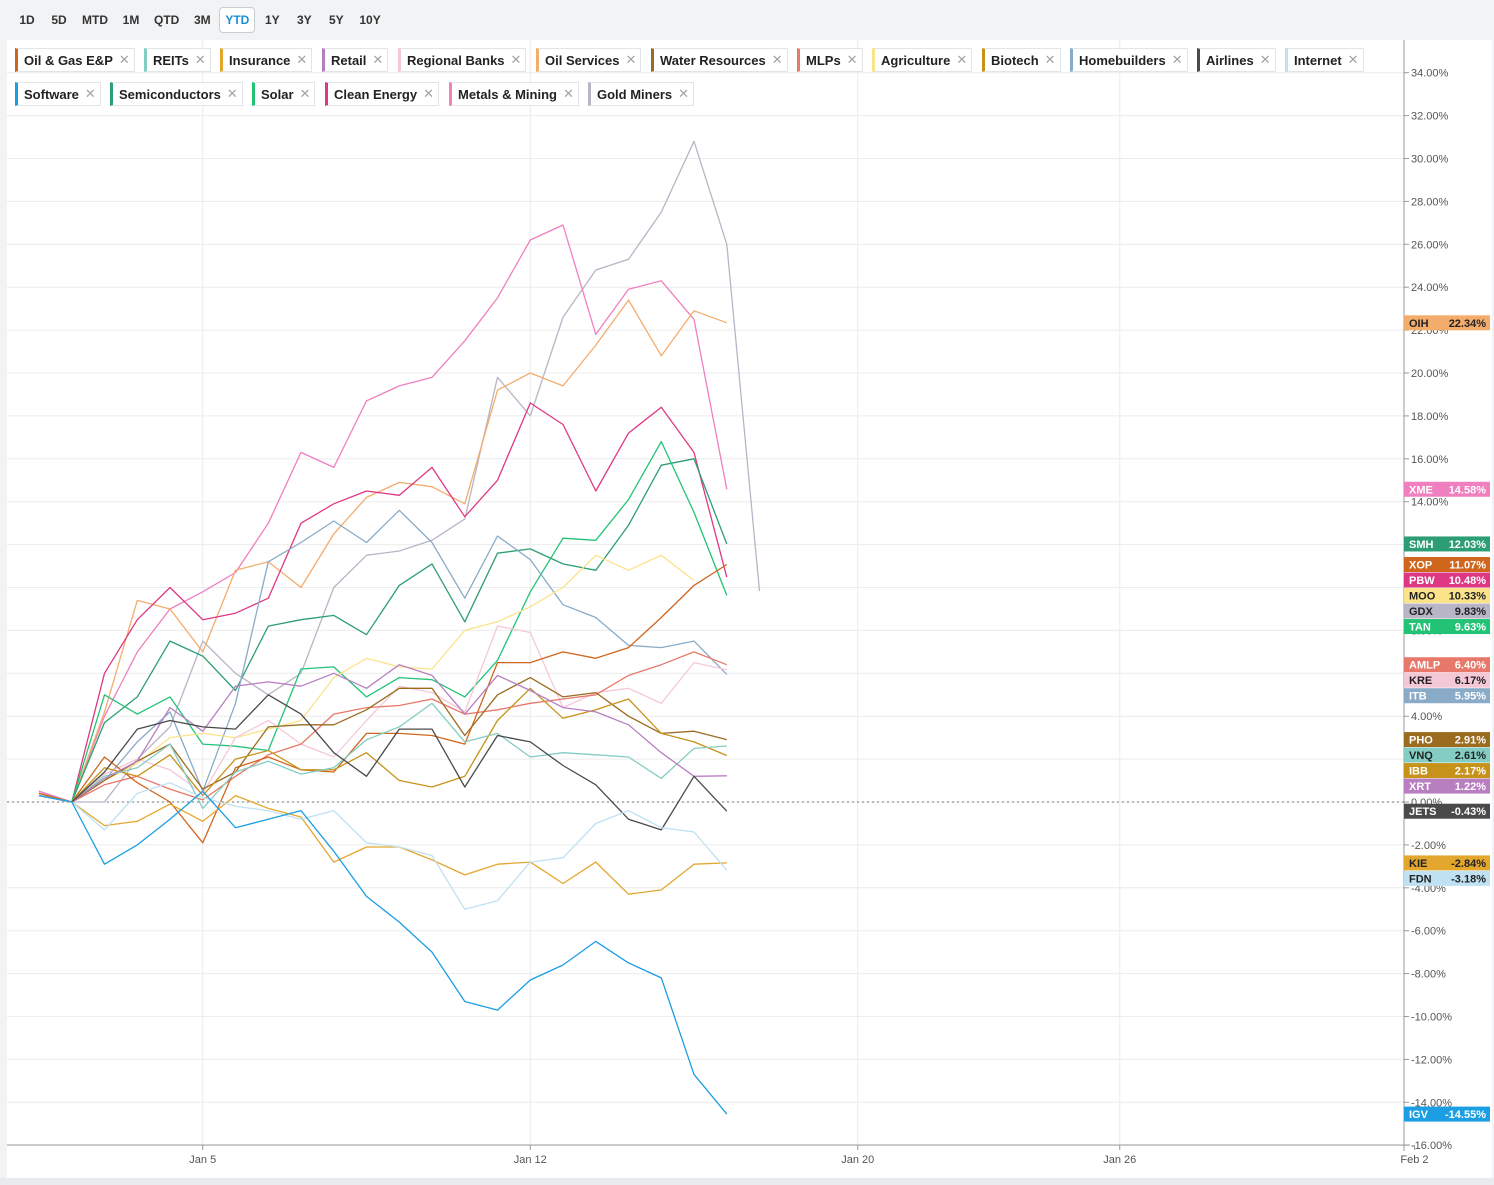 The image size is (1494, 1185). What do you see at coordinates (1414, 1160) in the screenshot?
I see `x-tick-label: Feb 2` at bounding box center [1414, 1160].